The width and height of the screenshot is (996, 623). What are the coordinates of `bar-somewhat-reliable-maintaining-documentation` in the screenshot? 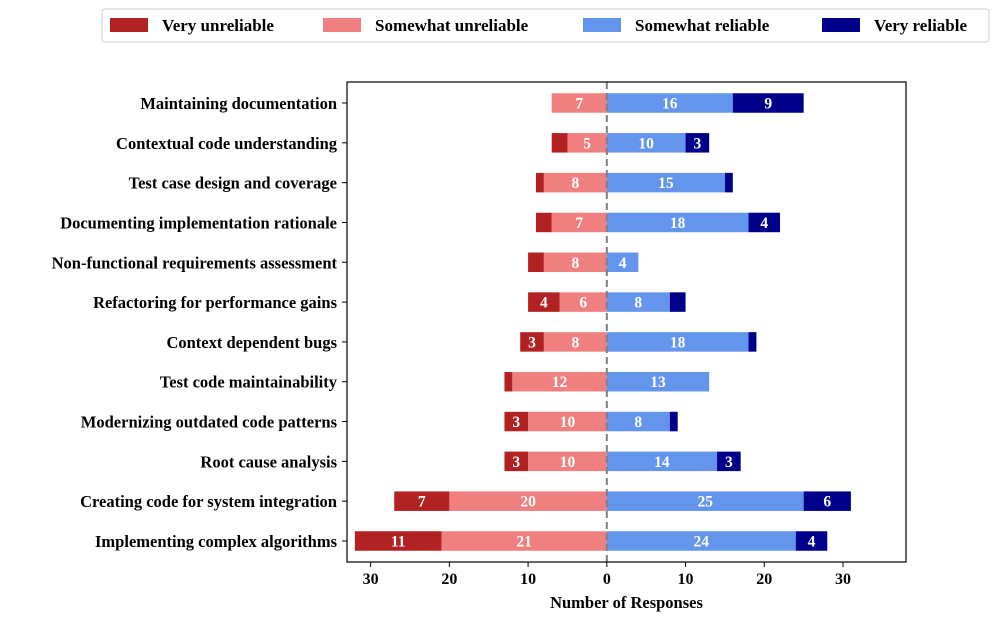 It's located at (669, 103).